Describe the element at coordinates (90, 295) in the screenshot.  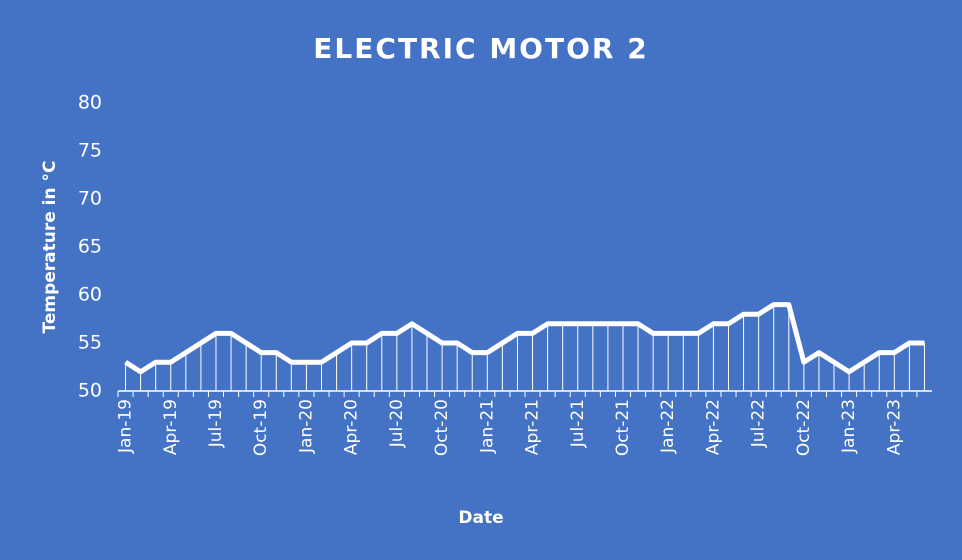
I see `y-tick-label: 60` at that location.